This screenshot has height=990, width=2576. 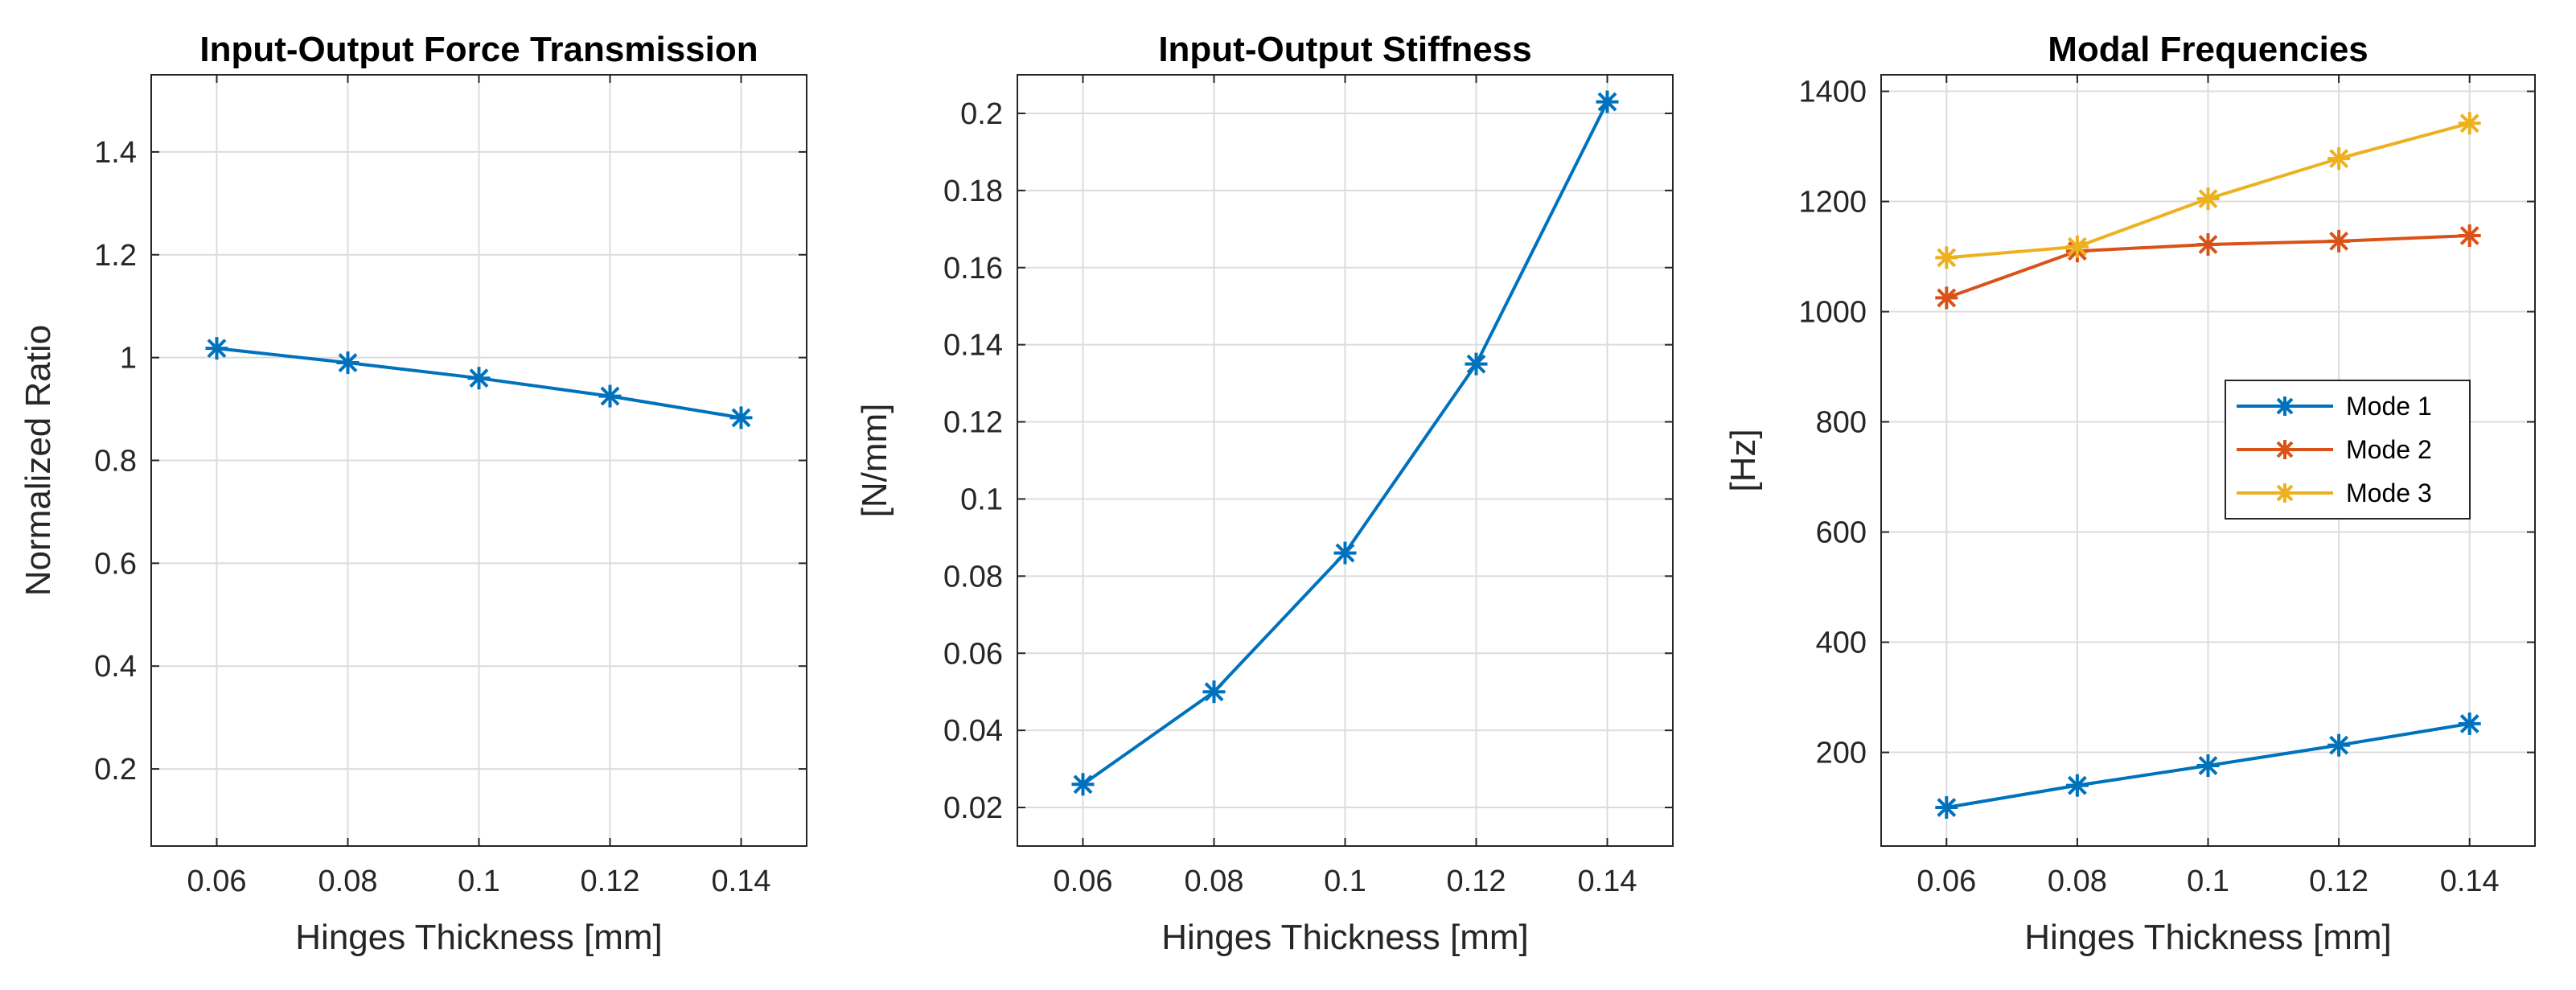 What do you see at coordinates (973, 423) in the screenshot?
I see `y-tick-label: 0.12` at bounding box center [973, 423].